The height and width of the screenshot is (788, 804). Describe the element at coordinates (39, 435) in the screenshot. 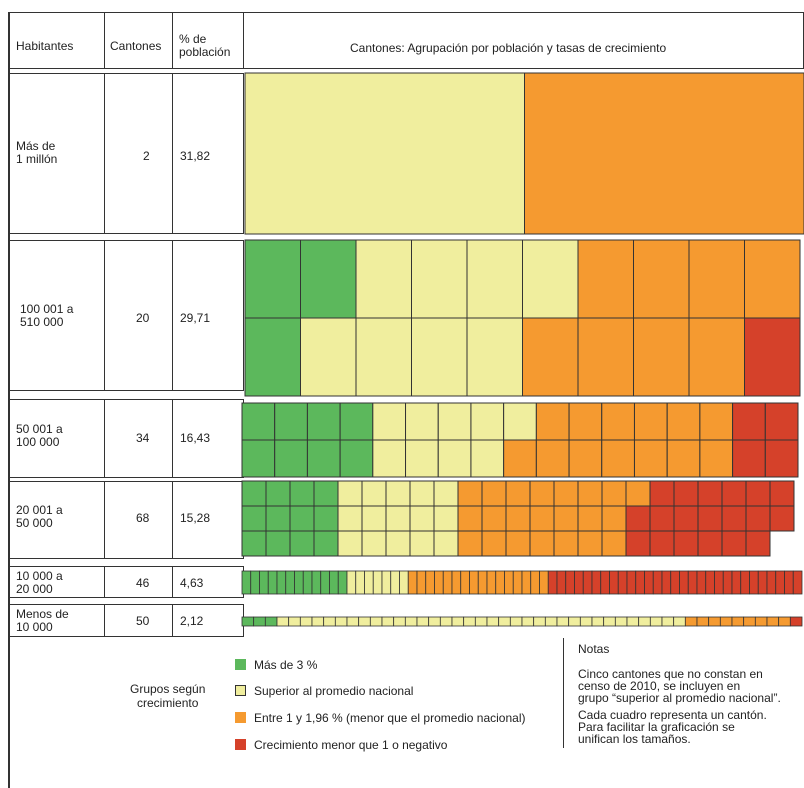

I see `habitantes-cell: 50 001 a 100 000` at that location.